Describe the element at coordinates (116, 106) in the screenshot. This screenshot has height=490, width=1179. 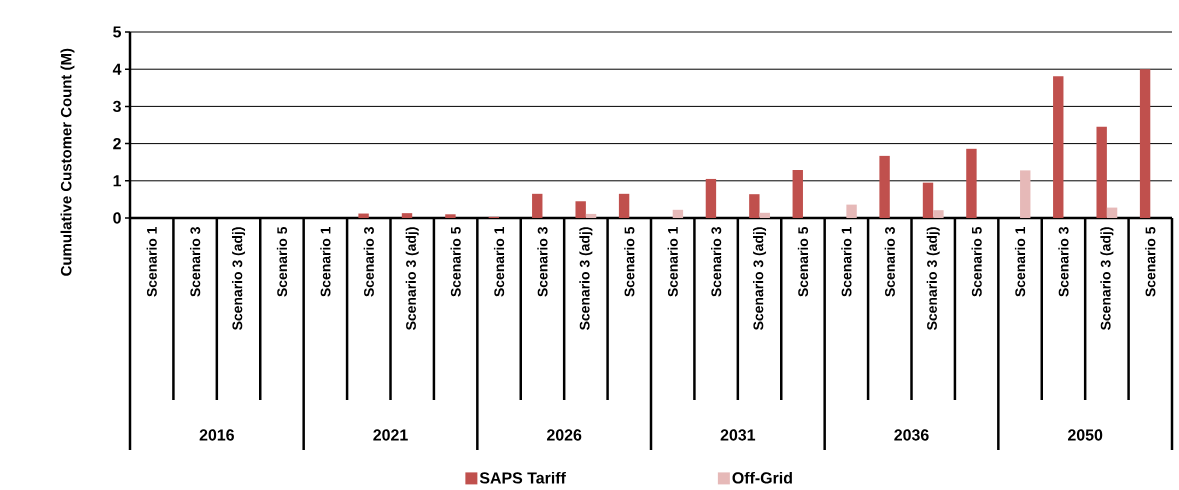
I see `y-tick-label: 3` at that location.